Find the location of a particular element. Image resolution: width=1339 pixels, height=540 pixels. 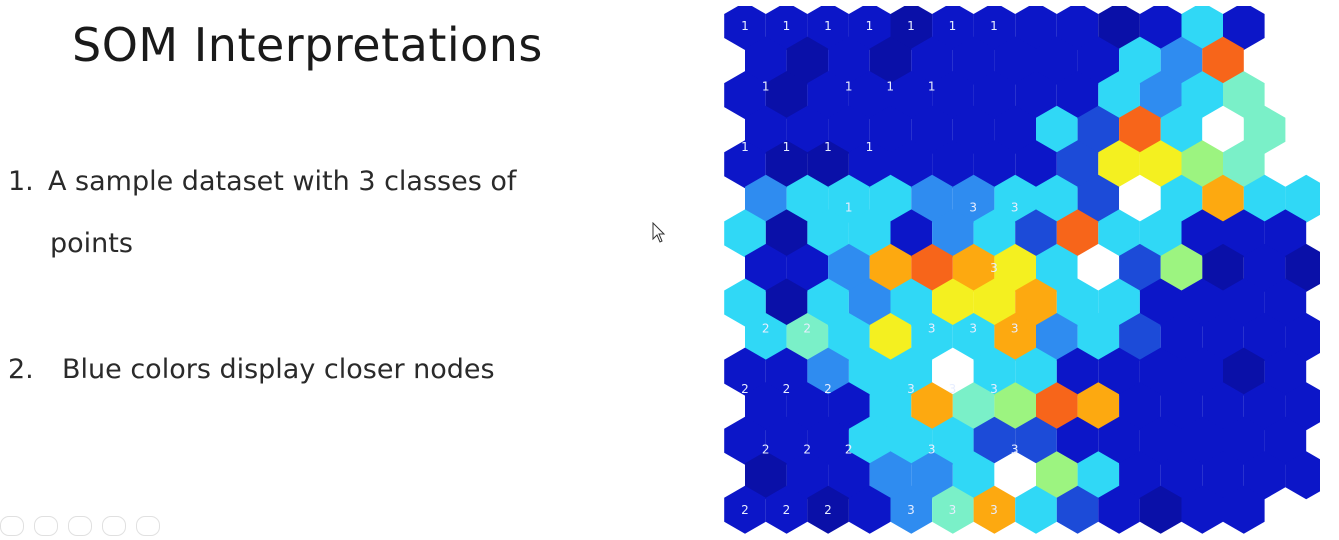

zoom-icon is located at coordinates (114, 526).